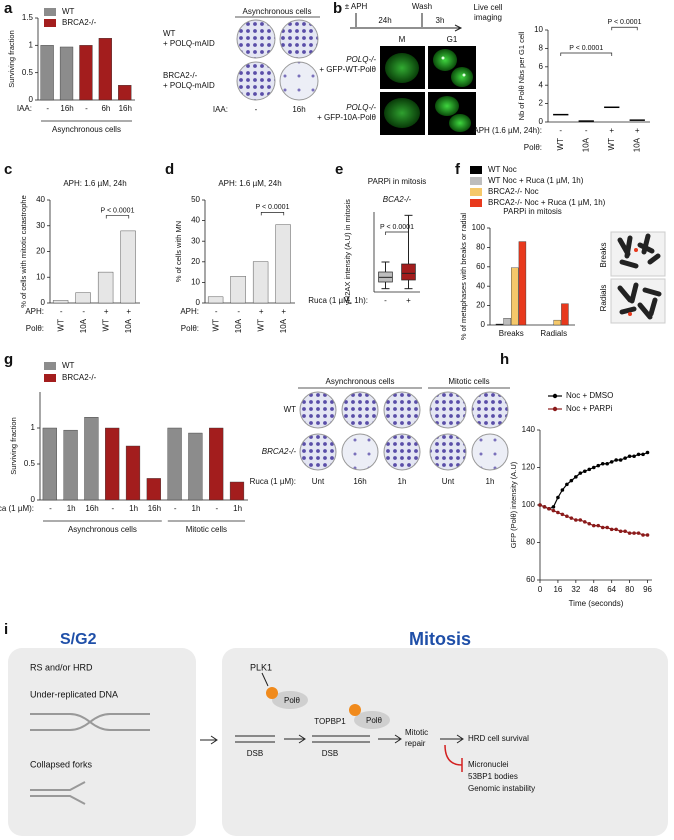 The height and width of the screenshot is (840, 674). What do you see at coordinates (521, 75) in the screenshot?
I see `y-axis-label: Nb of Polθ Nbs per G1 cell` at bounding box center [521, 75].